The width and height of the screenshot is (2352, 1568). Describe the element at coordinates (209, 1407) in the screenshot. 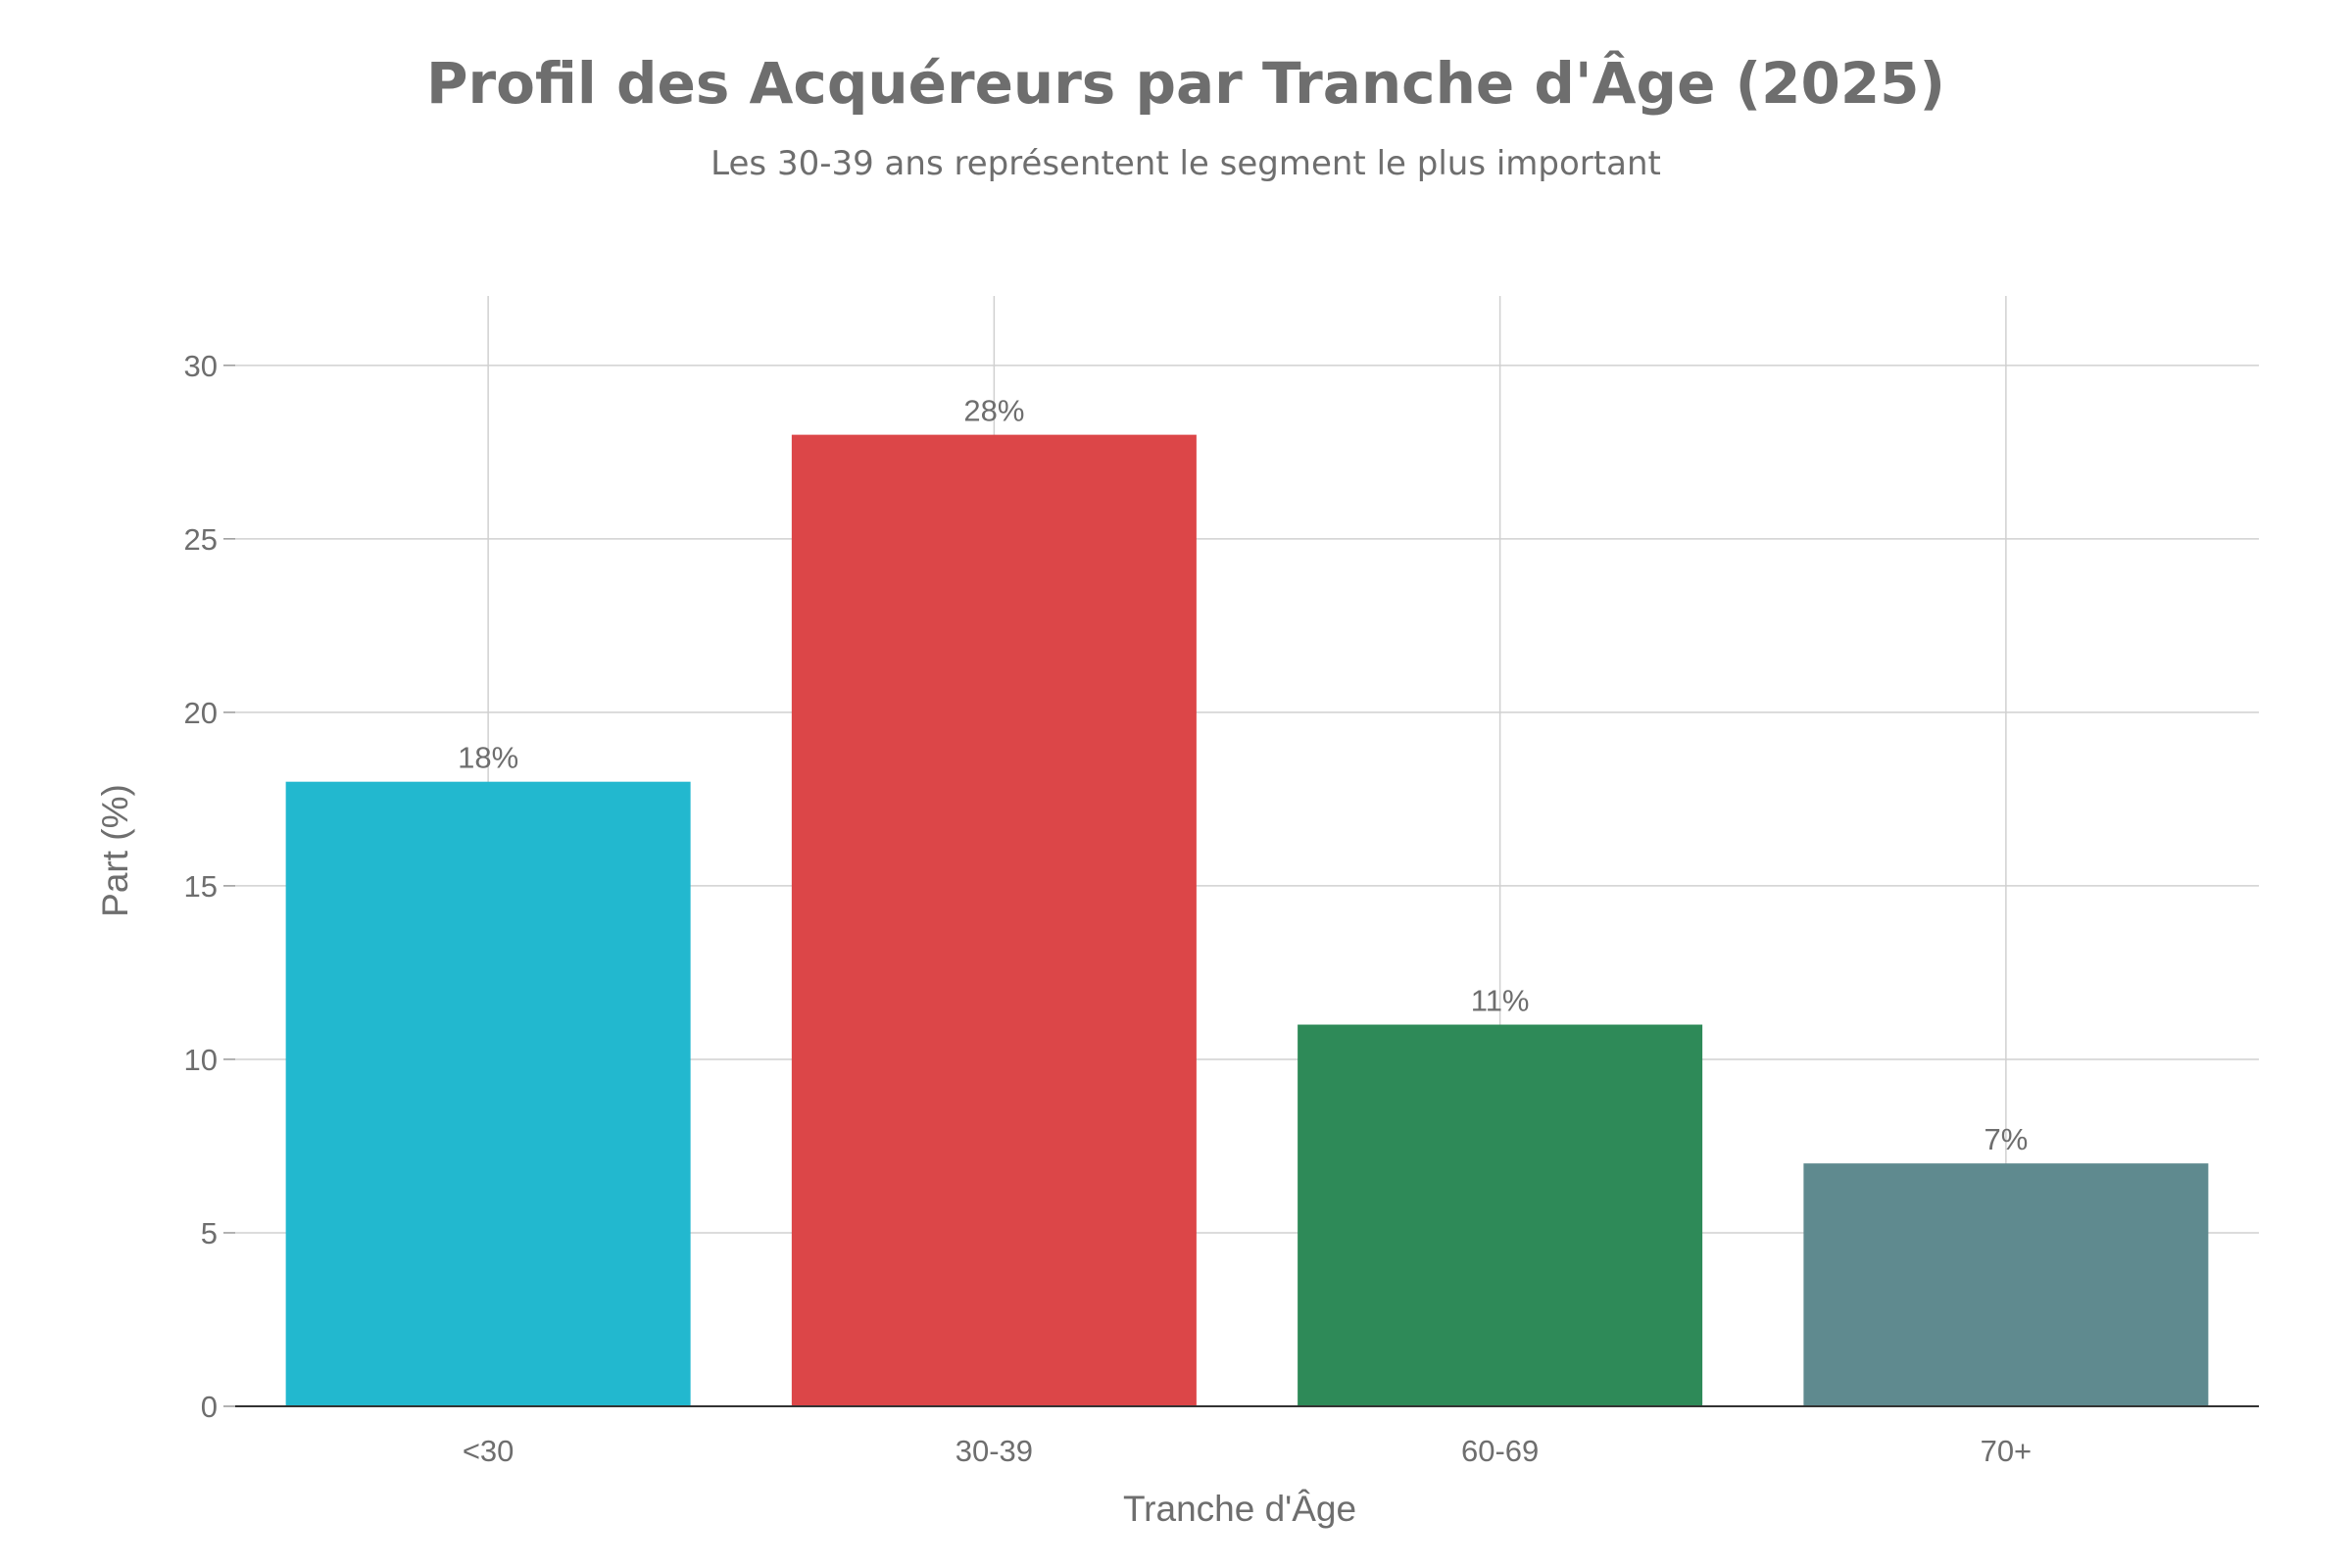

I see `y-tick-label: 0` at that location.